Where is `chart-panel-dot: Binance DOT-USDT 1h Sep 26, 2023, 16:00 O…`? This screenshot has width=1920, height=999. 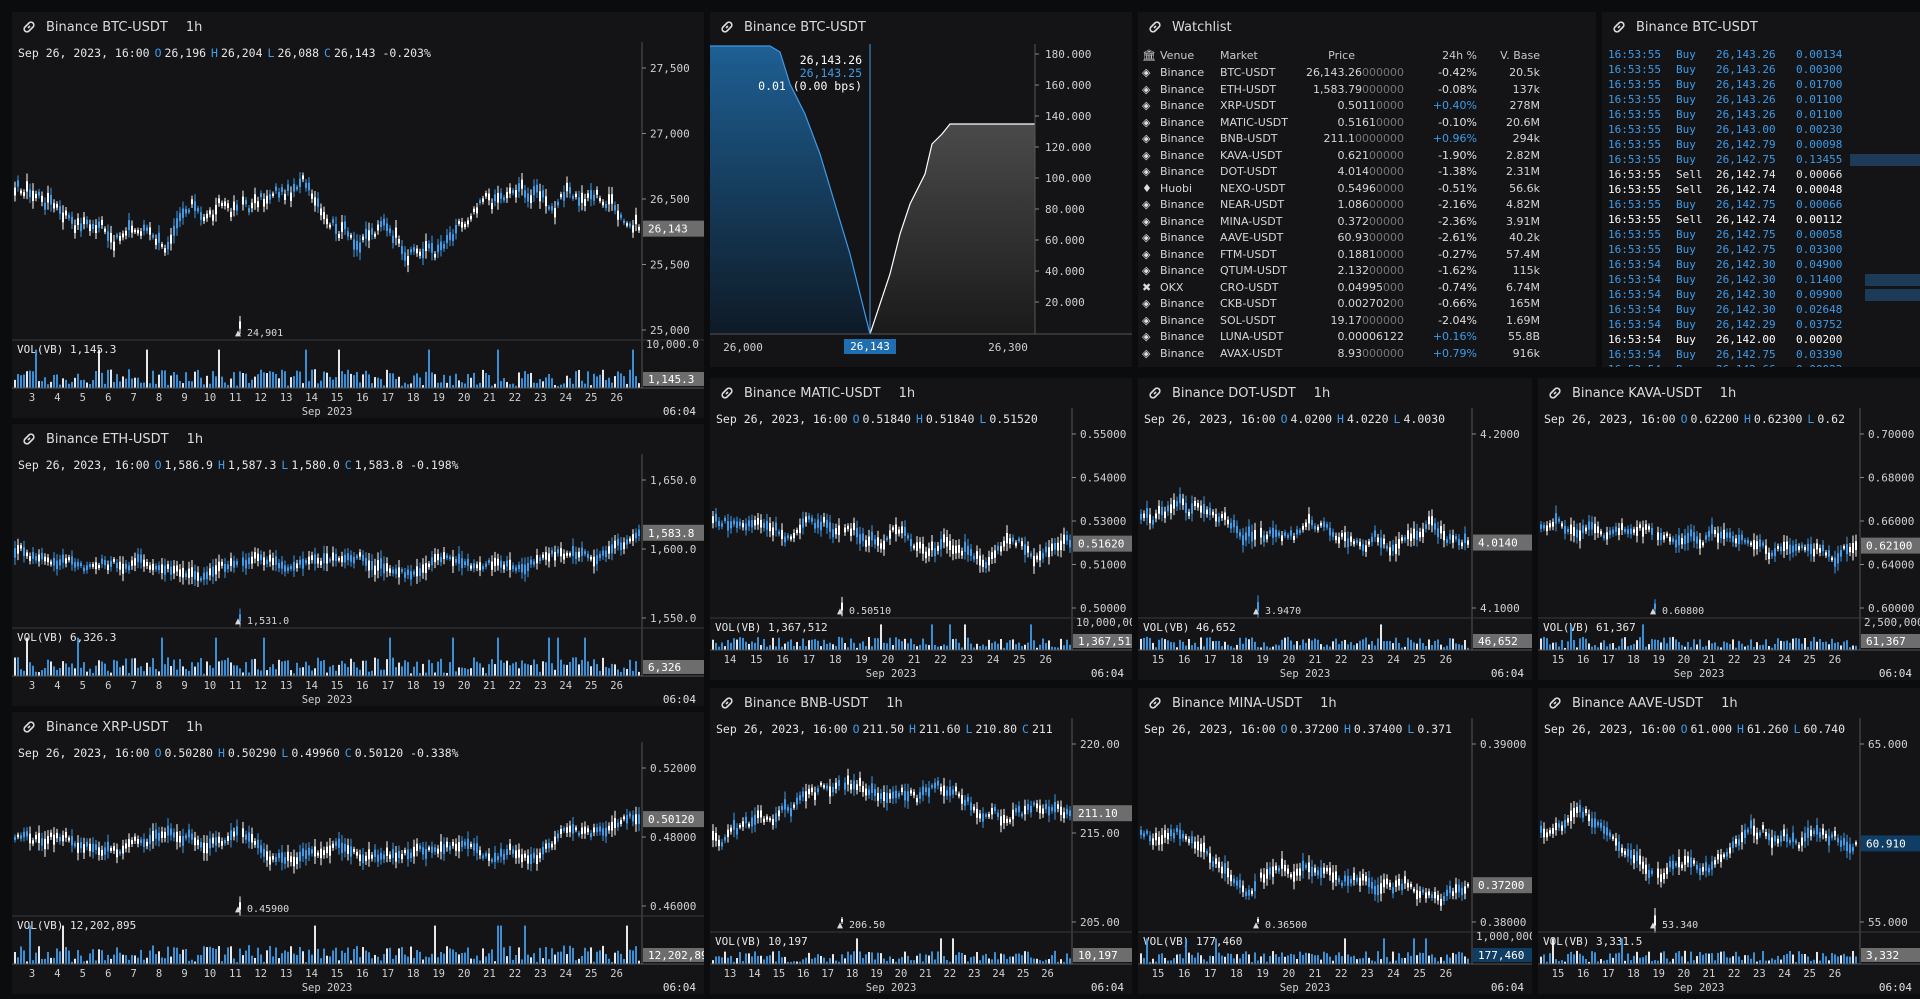
chart-panel-dot: Binance DOT-USDT 1h Sep 26, 2023, 16:00 O… is located at coordinates (1335, 529).